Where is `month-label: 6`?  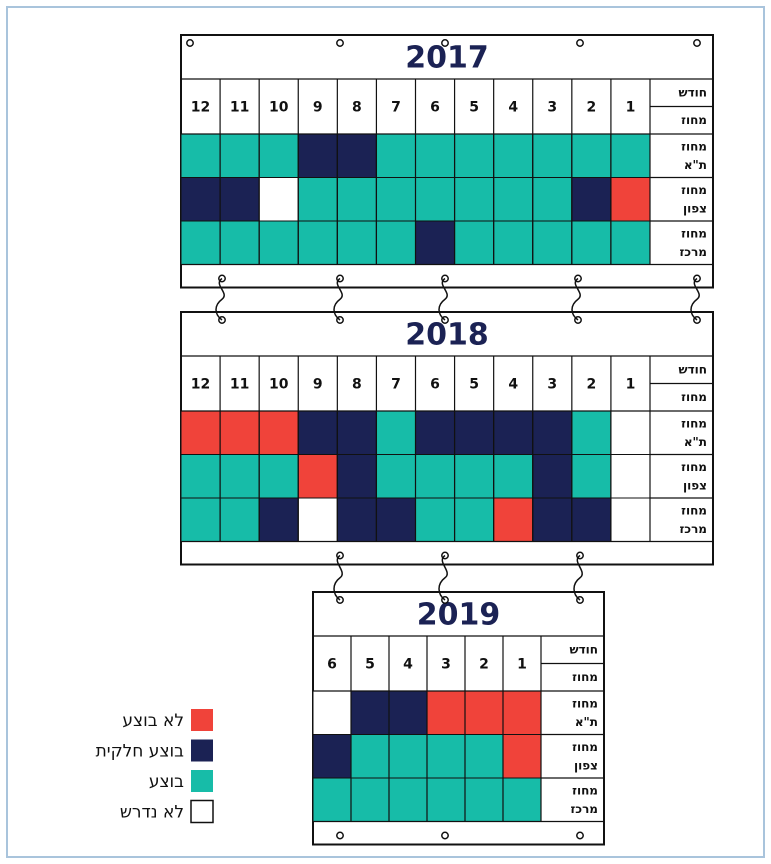
month-label: 6 is located at coordinates (435, 108).